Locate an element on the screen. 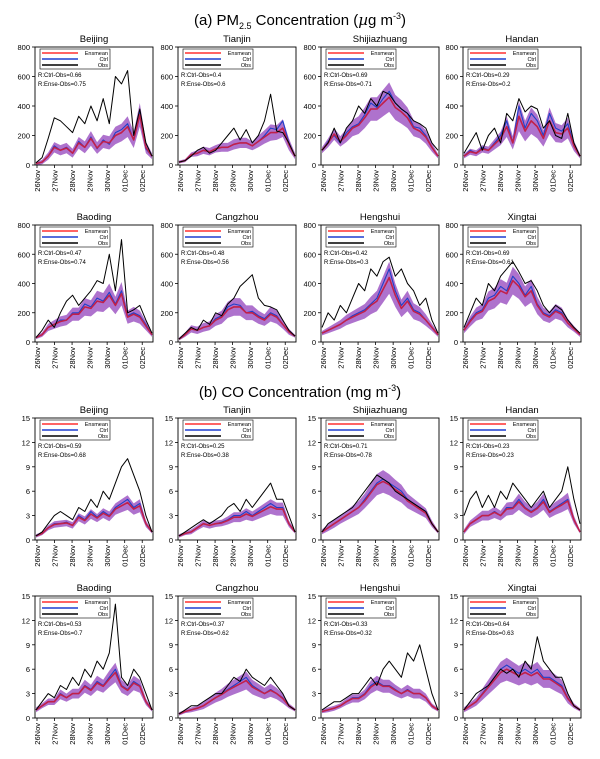  correlation-annotation: R:Ctrl-Obs=0.66 is located at coordinates (60, 76).